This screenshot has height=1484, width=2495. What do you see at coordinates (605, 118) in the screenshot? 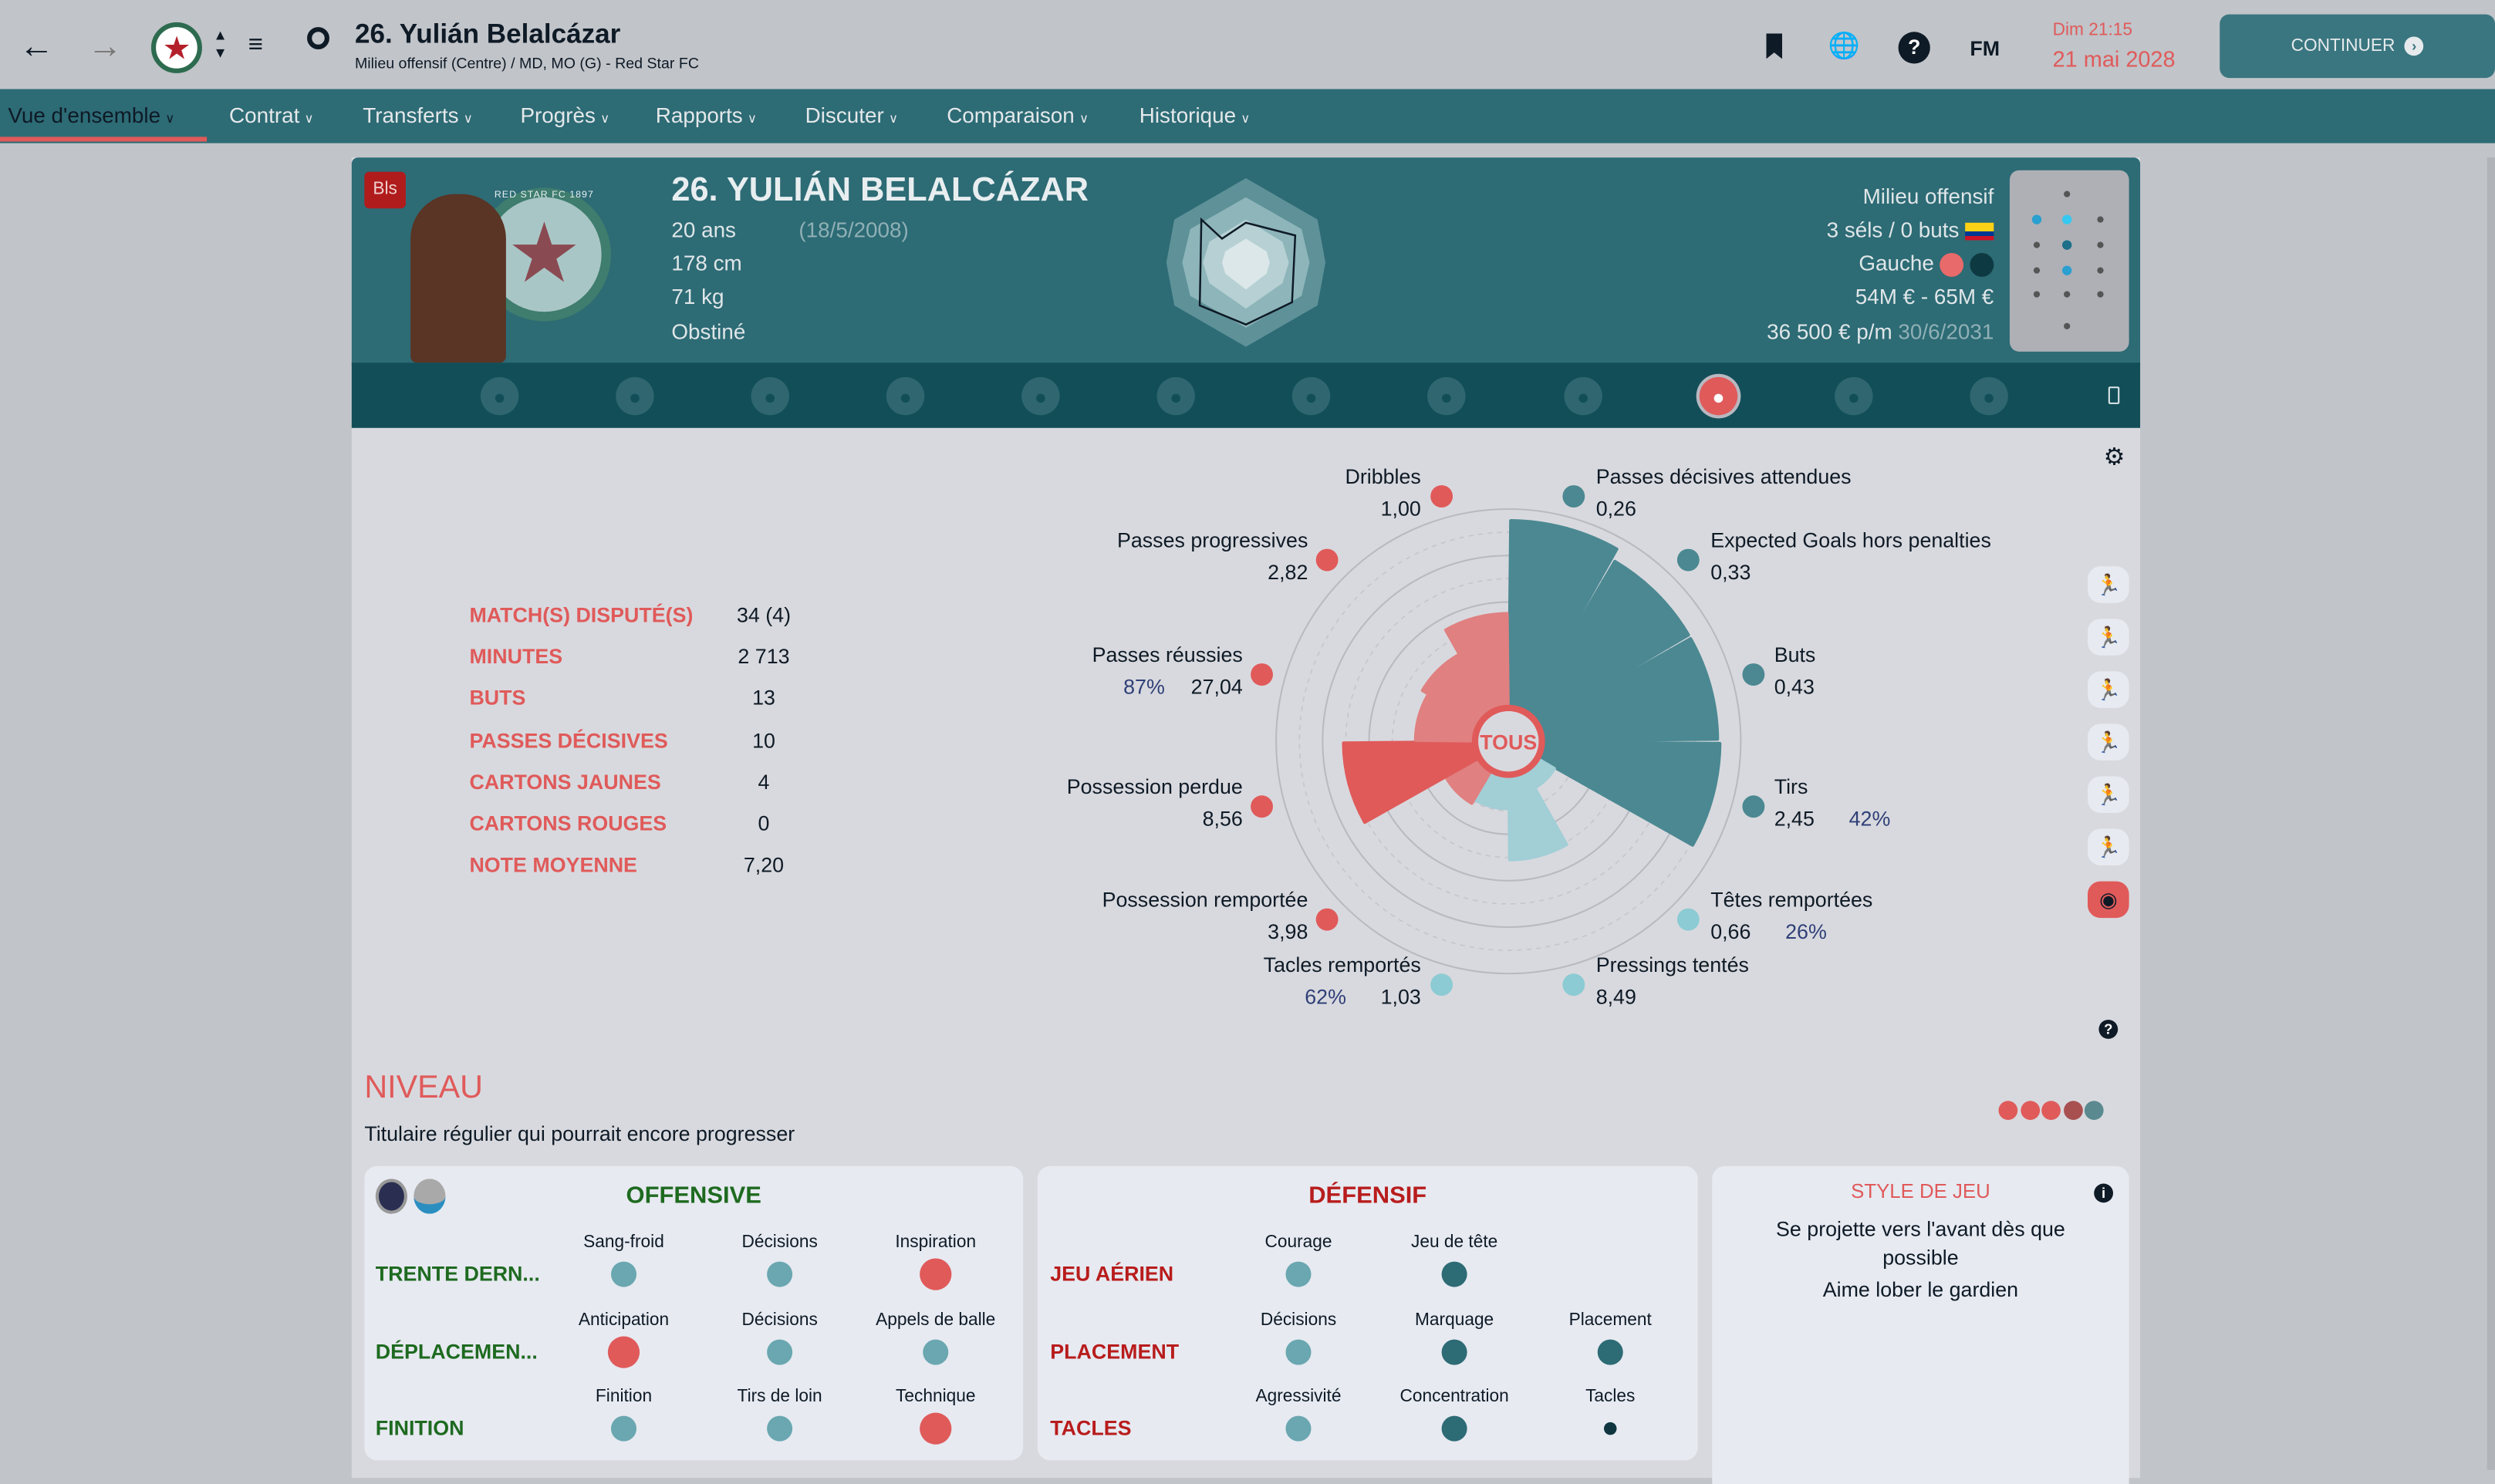
I see `chevron-down-icon: ∨` at bounding box center [605, 118].